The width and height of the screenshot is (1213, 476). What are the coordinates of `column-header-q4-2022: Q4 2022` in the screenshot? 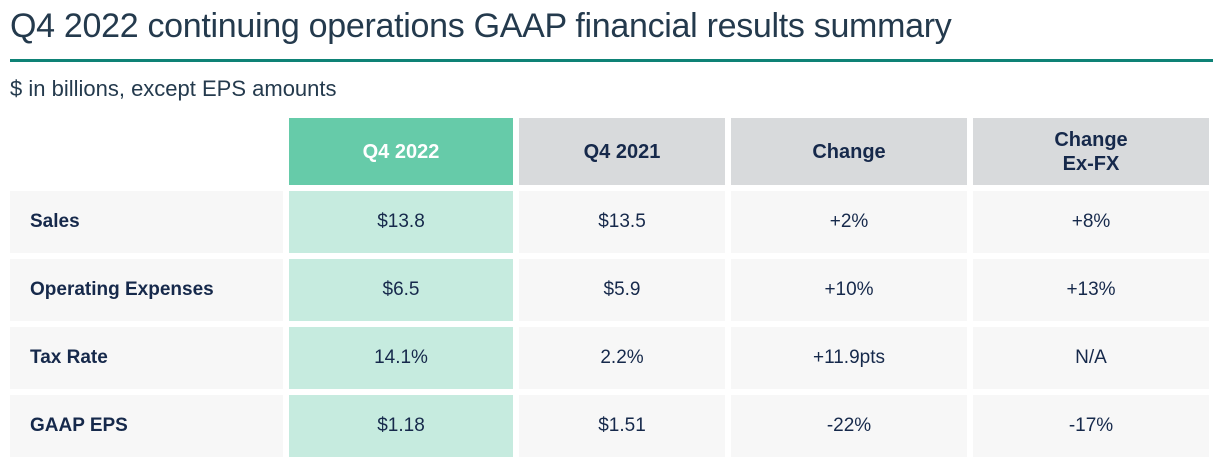 It's located at (401, 152).